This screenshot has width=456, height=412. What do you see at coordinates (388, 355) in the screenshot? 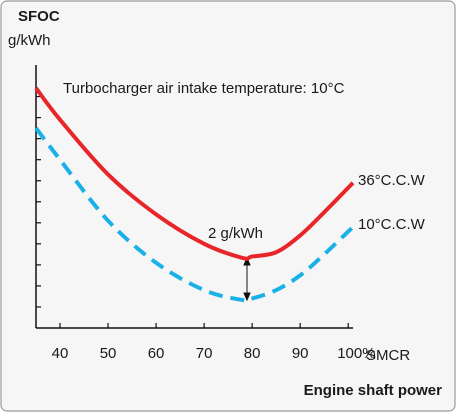
I see `x-unit: SMCR` at bounding box center [388, 355].